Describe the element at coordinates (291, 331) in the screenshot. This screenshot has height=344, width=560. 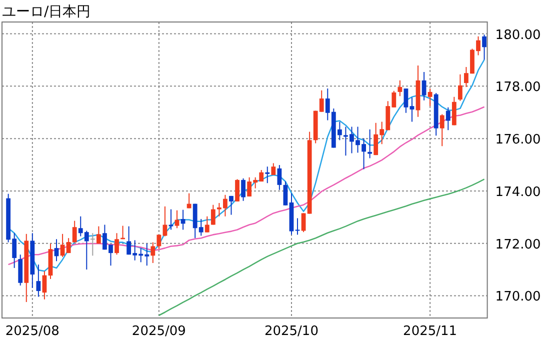
I see `x-tick-label: 2025/10` at that location.